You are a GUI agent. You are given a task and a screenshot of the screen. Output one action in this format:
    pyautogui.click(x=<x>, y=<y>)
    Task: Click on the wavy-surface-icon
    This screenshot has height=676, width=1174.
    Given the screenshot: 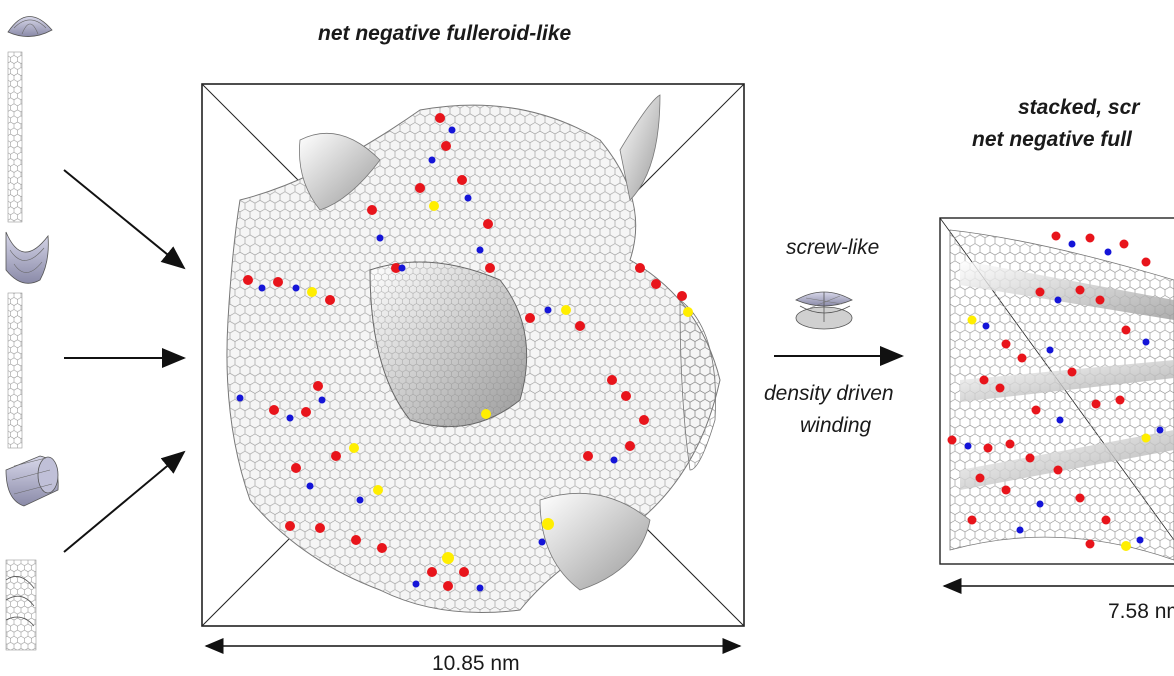 What is the action you would take?
    pyautogui.click(x=21, y=605)
    